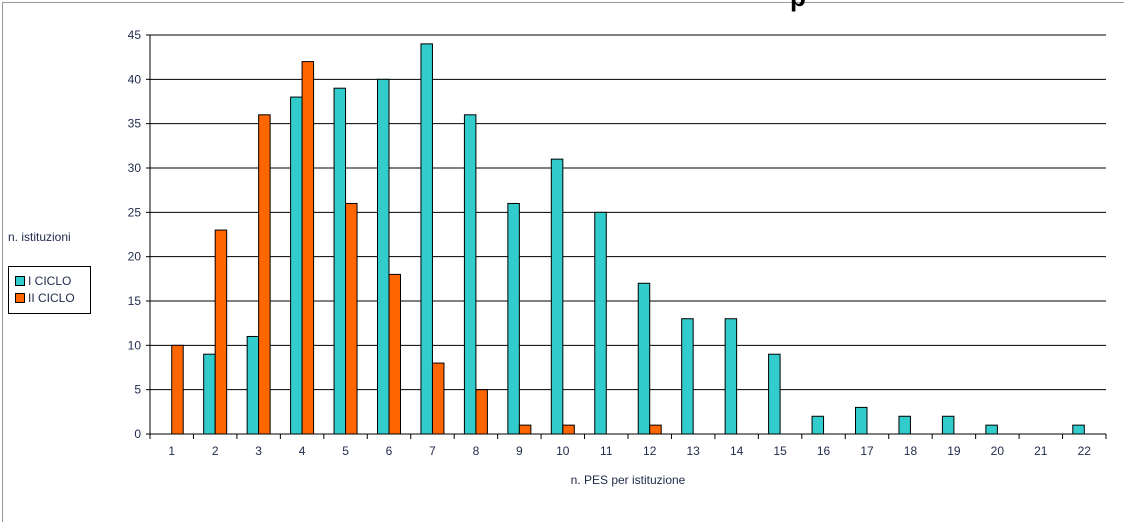 Image resolution: width=1126 pixels, height=522 pixels. I want to click on x-tick-label-8: 8, so click(476, 451).